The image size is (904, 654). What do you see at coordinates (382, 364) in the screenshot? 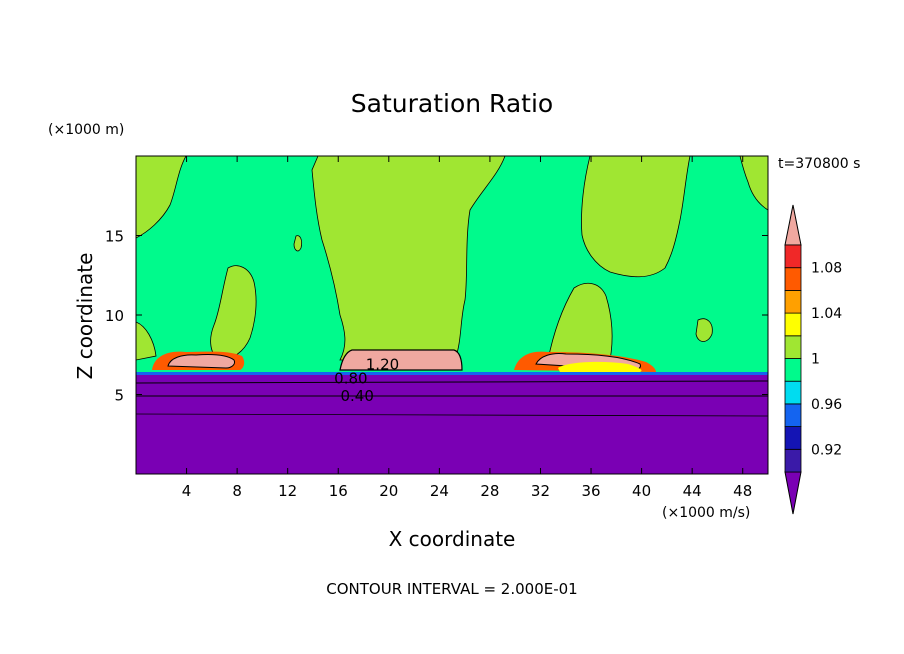
I see `contour-label: 1.20` at bounding box center [382, 364].